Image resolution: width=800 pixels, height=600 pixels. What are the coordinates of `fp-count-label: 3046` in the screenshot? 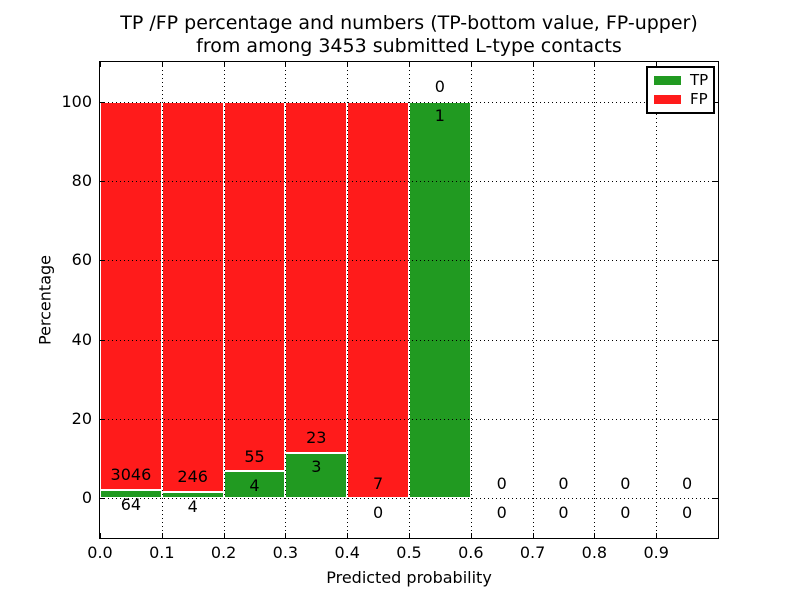 It's located at (131, 475).